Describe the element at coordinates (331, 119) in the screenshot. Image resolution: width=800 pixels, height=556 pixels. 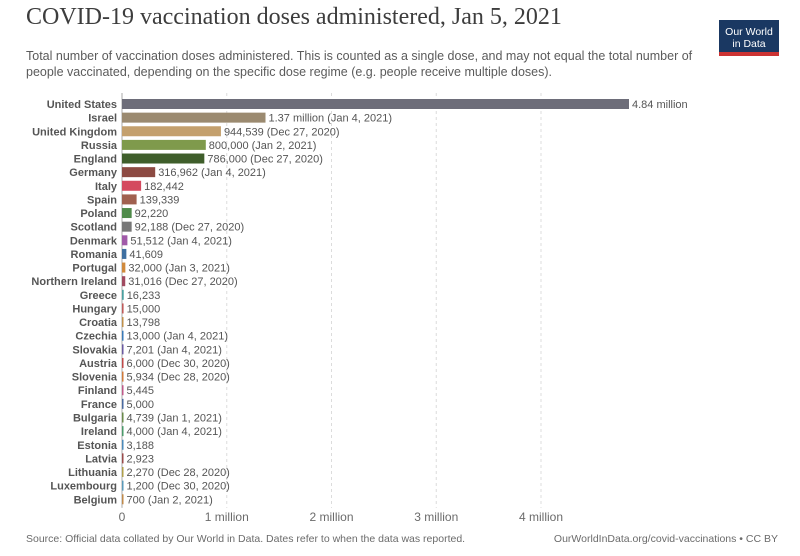
I see `value-label: 1.37 million (Jan 4, 2021)` at that location.